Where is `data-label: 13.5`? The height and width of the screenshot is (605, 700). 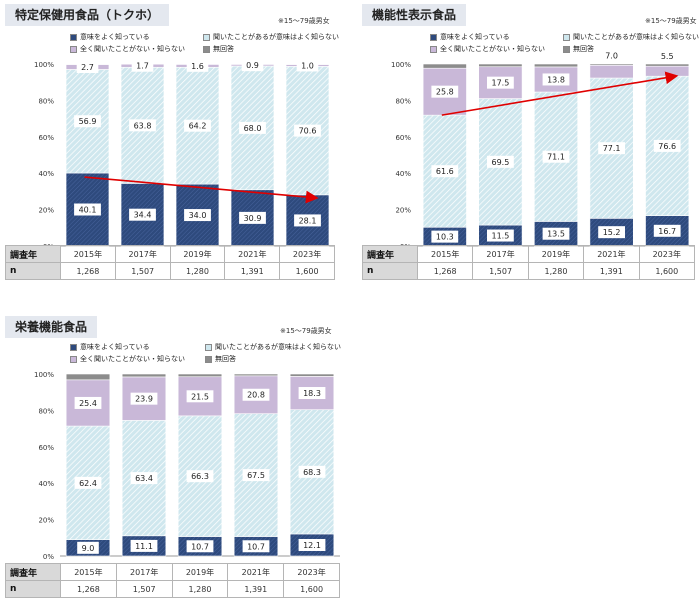 data-label: 13.5 is located at coordinates (556, 234).